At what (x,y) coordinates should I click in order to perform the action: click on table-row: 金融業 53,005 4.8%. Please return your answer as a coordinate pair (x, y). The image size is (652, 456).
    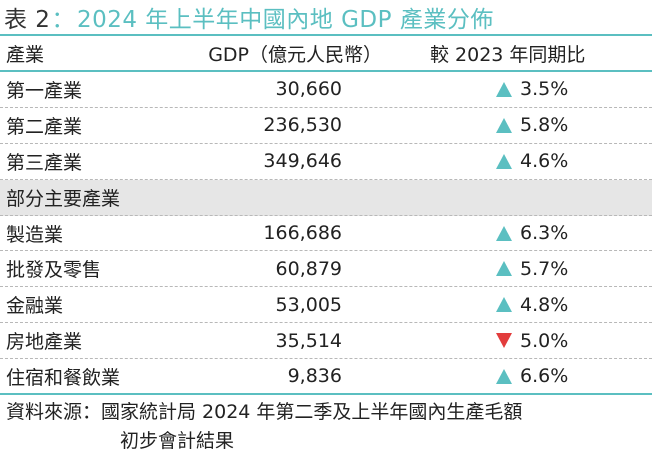
    Looking at the image, I should click on (326, 305).